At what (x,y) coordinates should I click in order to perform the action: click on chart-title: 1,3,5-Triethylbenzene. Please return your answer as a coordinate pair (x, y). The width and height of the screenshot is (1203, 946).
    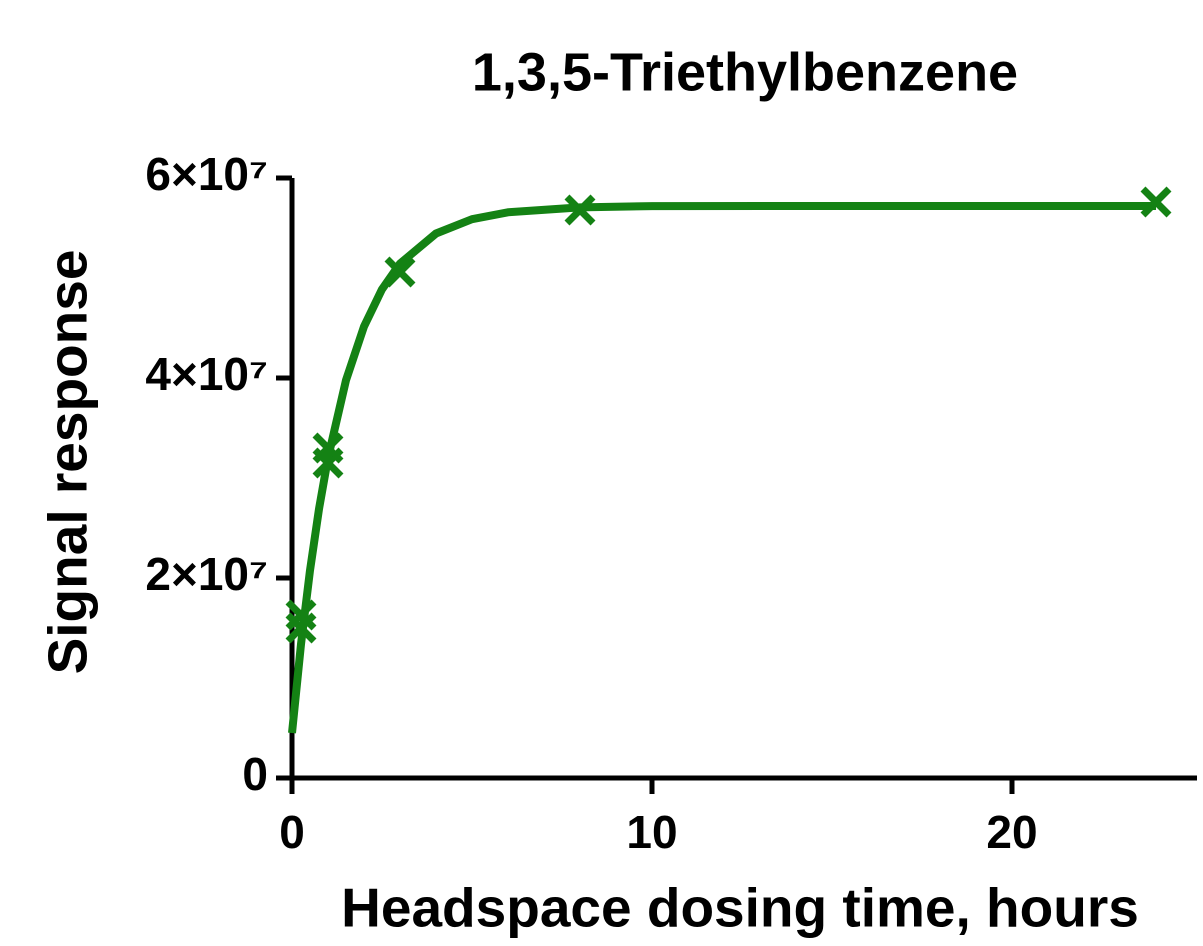
    Looking at the image, I should click on (745, 72).